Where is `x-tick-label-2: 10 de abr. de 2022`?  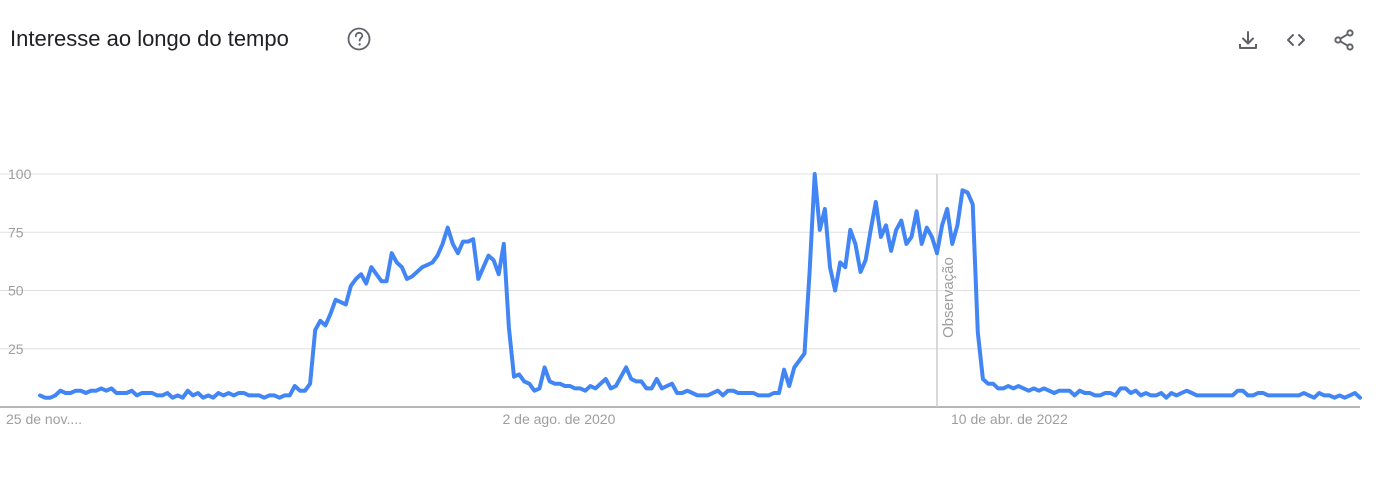
x-tick-label-2: 10 de abr. de 2022 is located at coordinates (1009, 419).